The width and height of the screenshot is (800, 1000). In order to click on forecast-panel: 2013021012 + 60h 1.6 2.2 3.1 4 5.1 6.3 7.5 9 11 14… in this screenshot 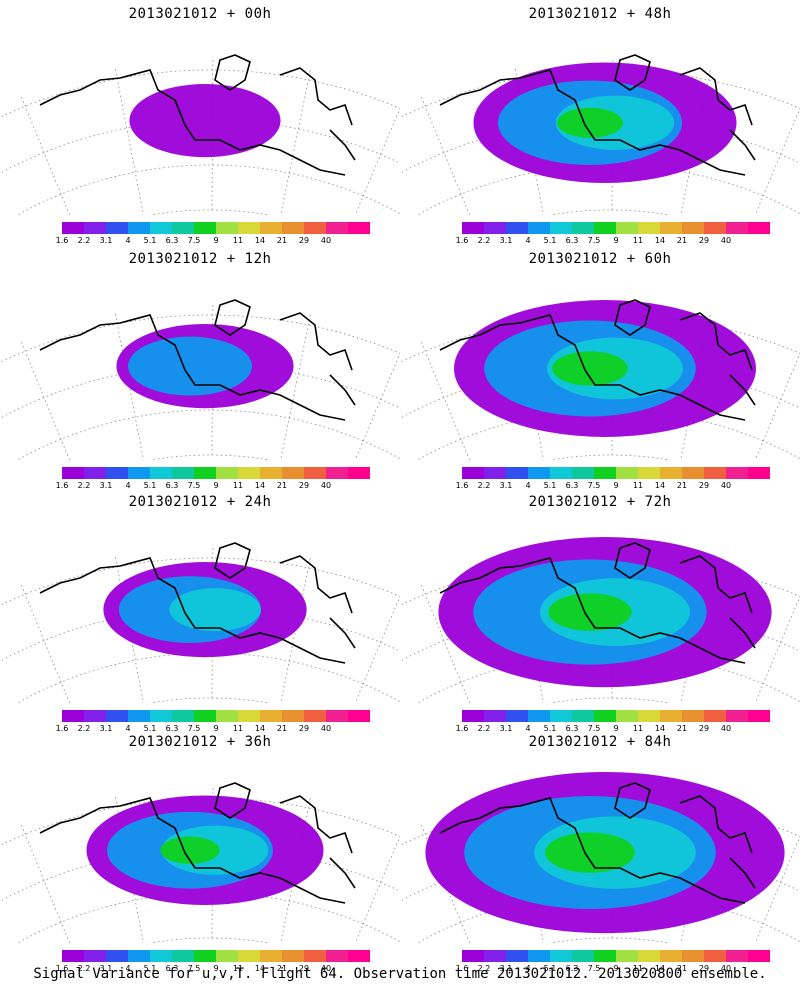, I will do `click(600, 367)`.